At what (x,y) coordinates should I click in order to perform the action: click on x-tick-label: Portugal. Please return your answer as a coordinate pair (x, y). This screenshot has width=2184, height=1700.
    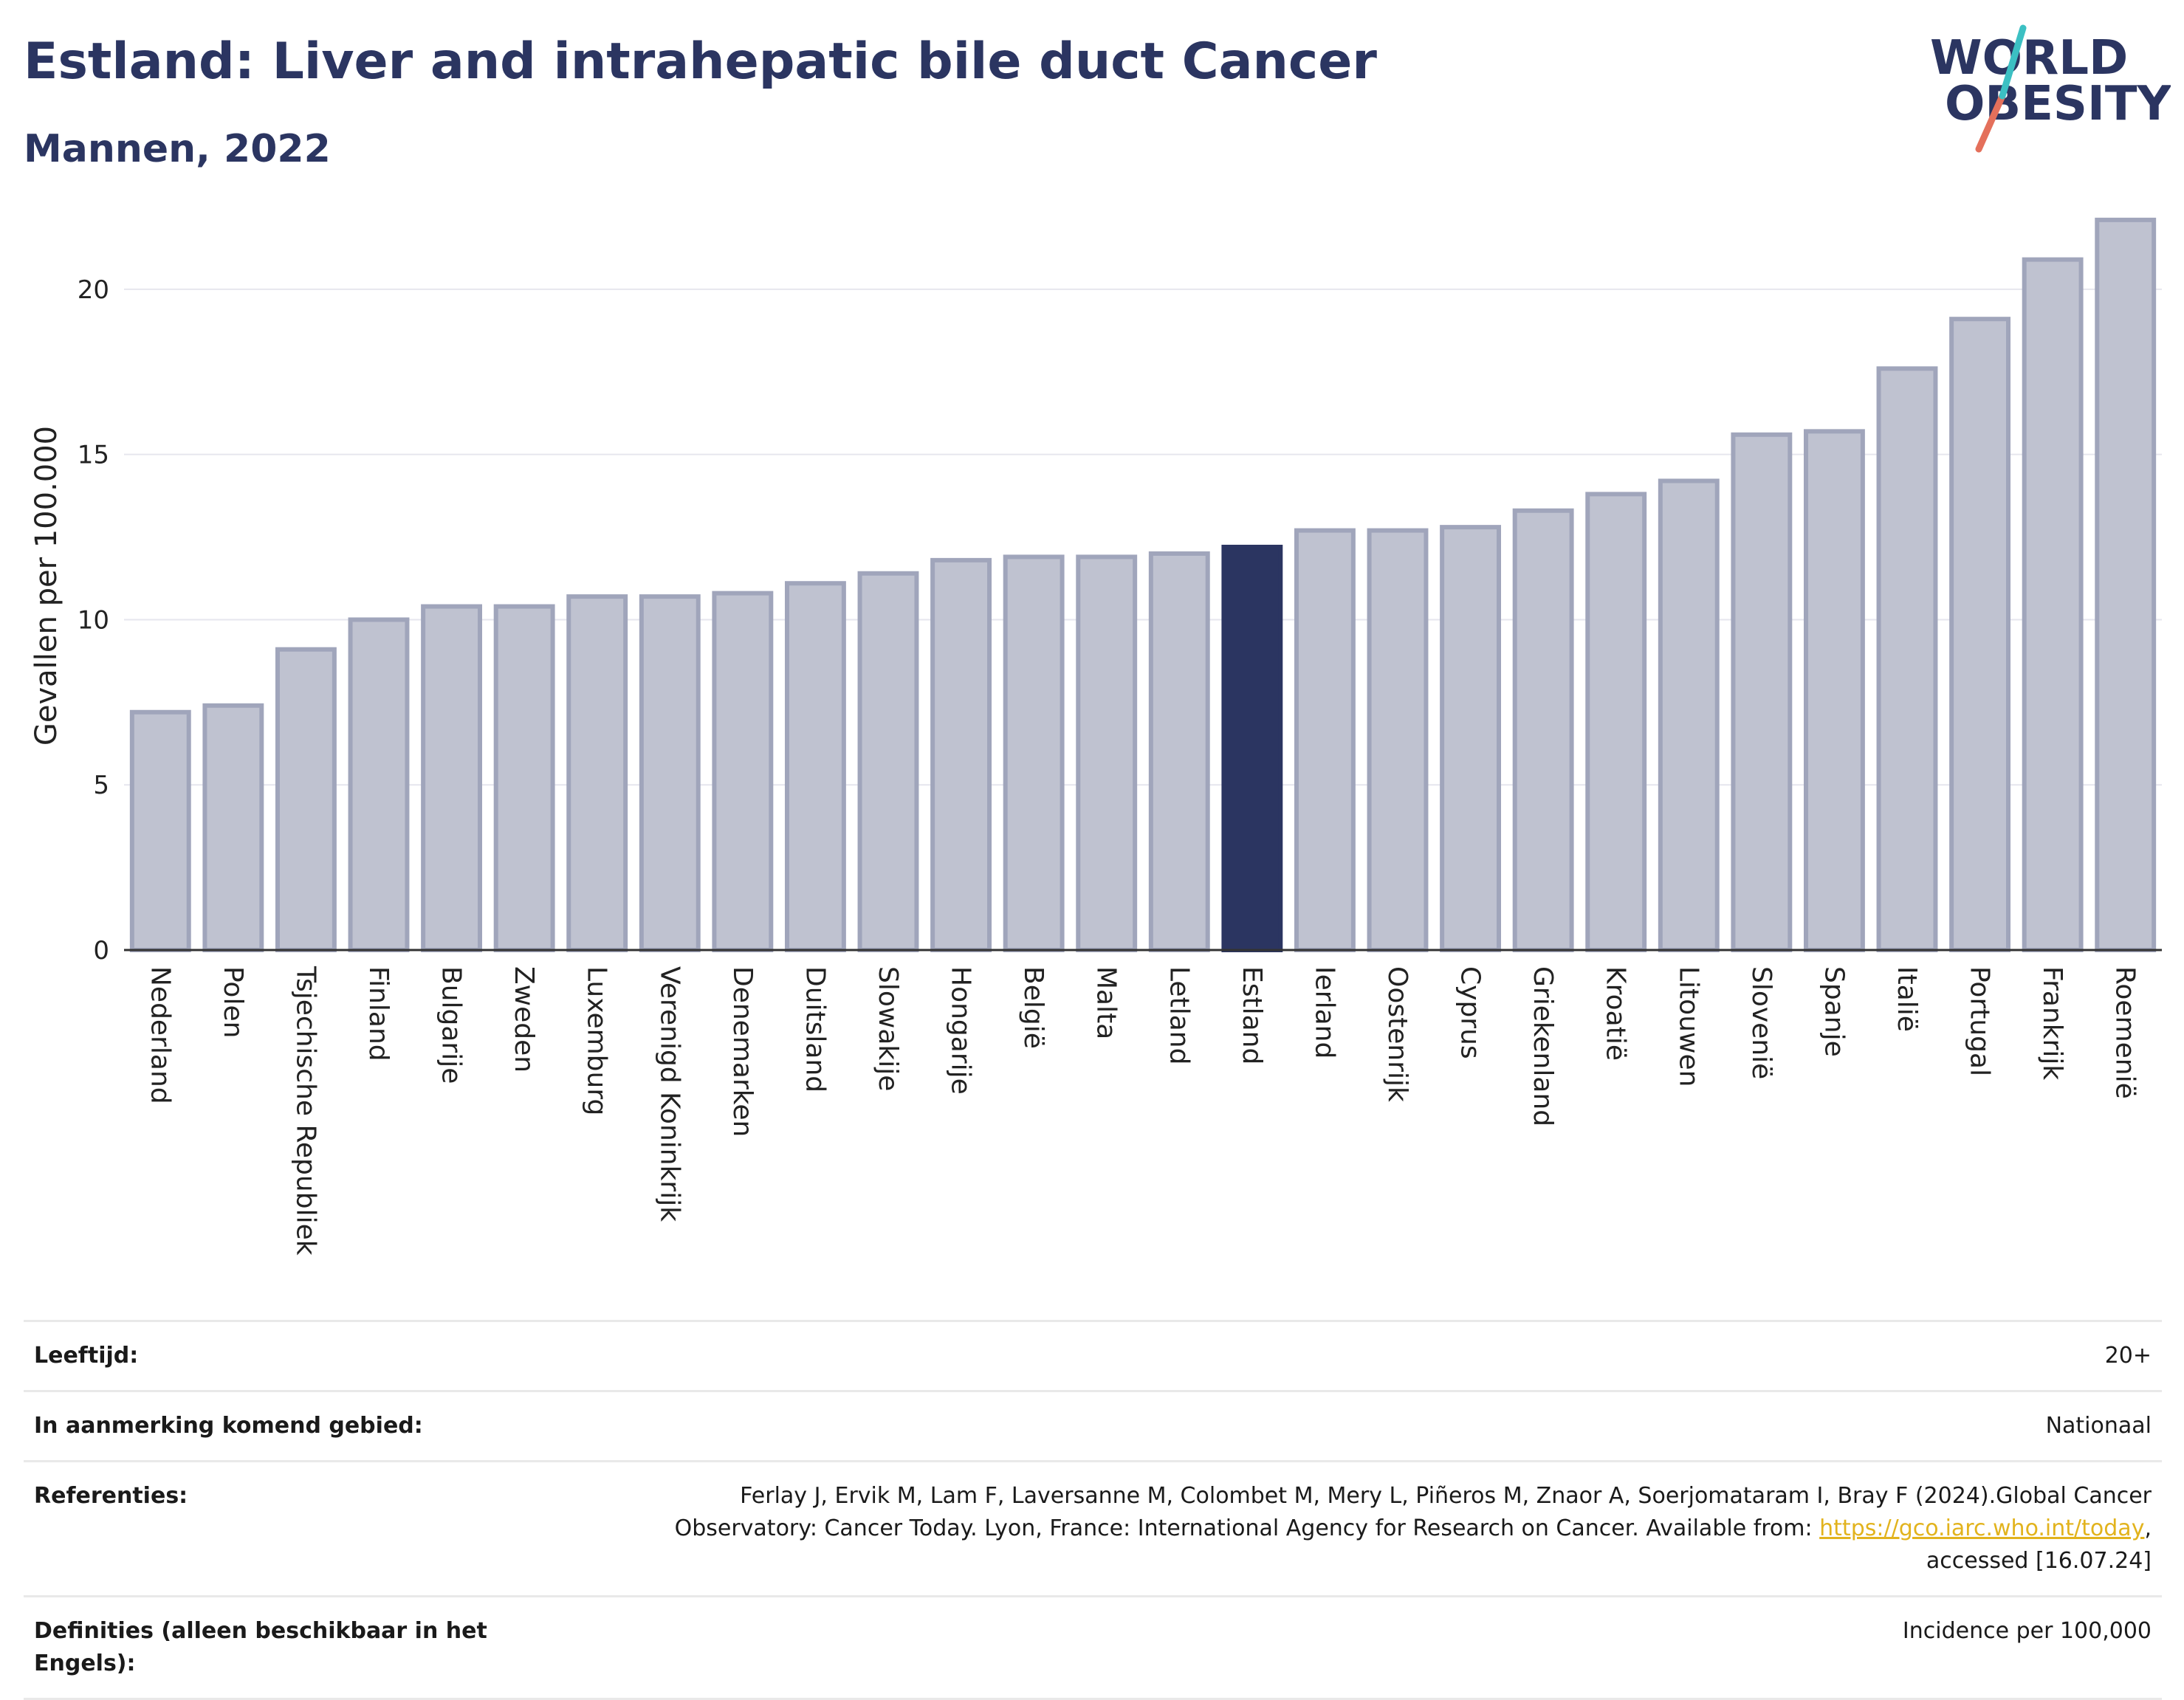
    Looking at the image, I should click on (1980, 1021).